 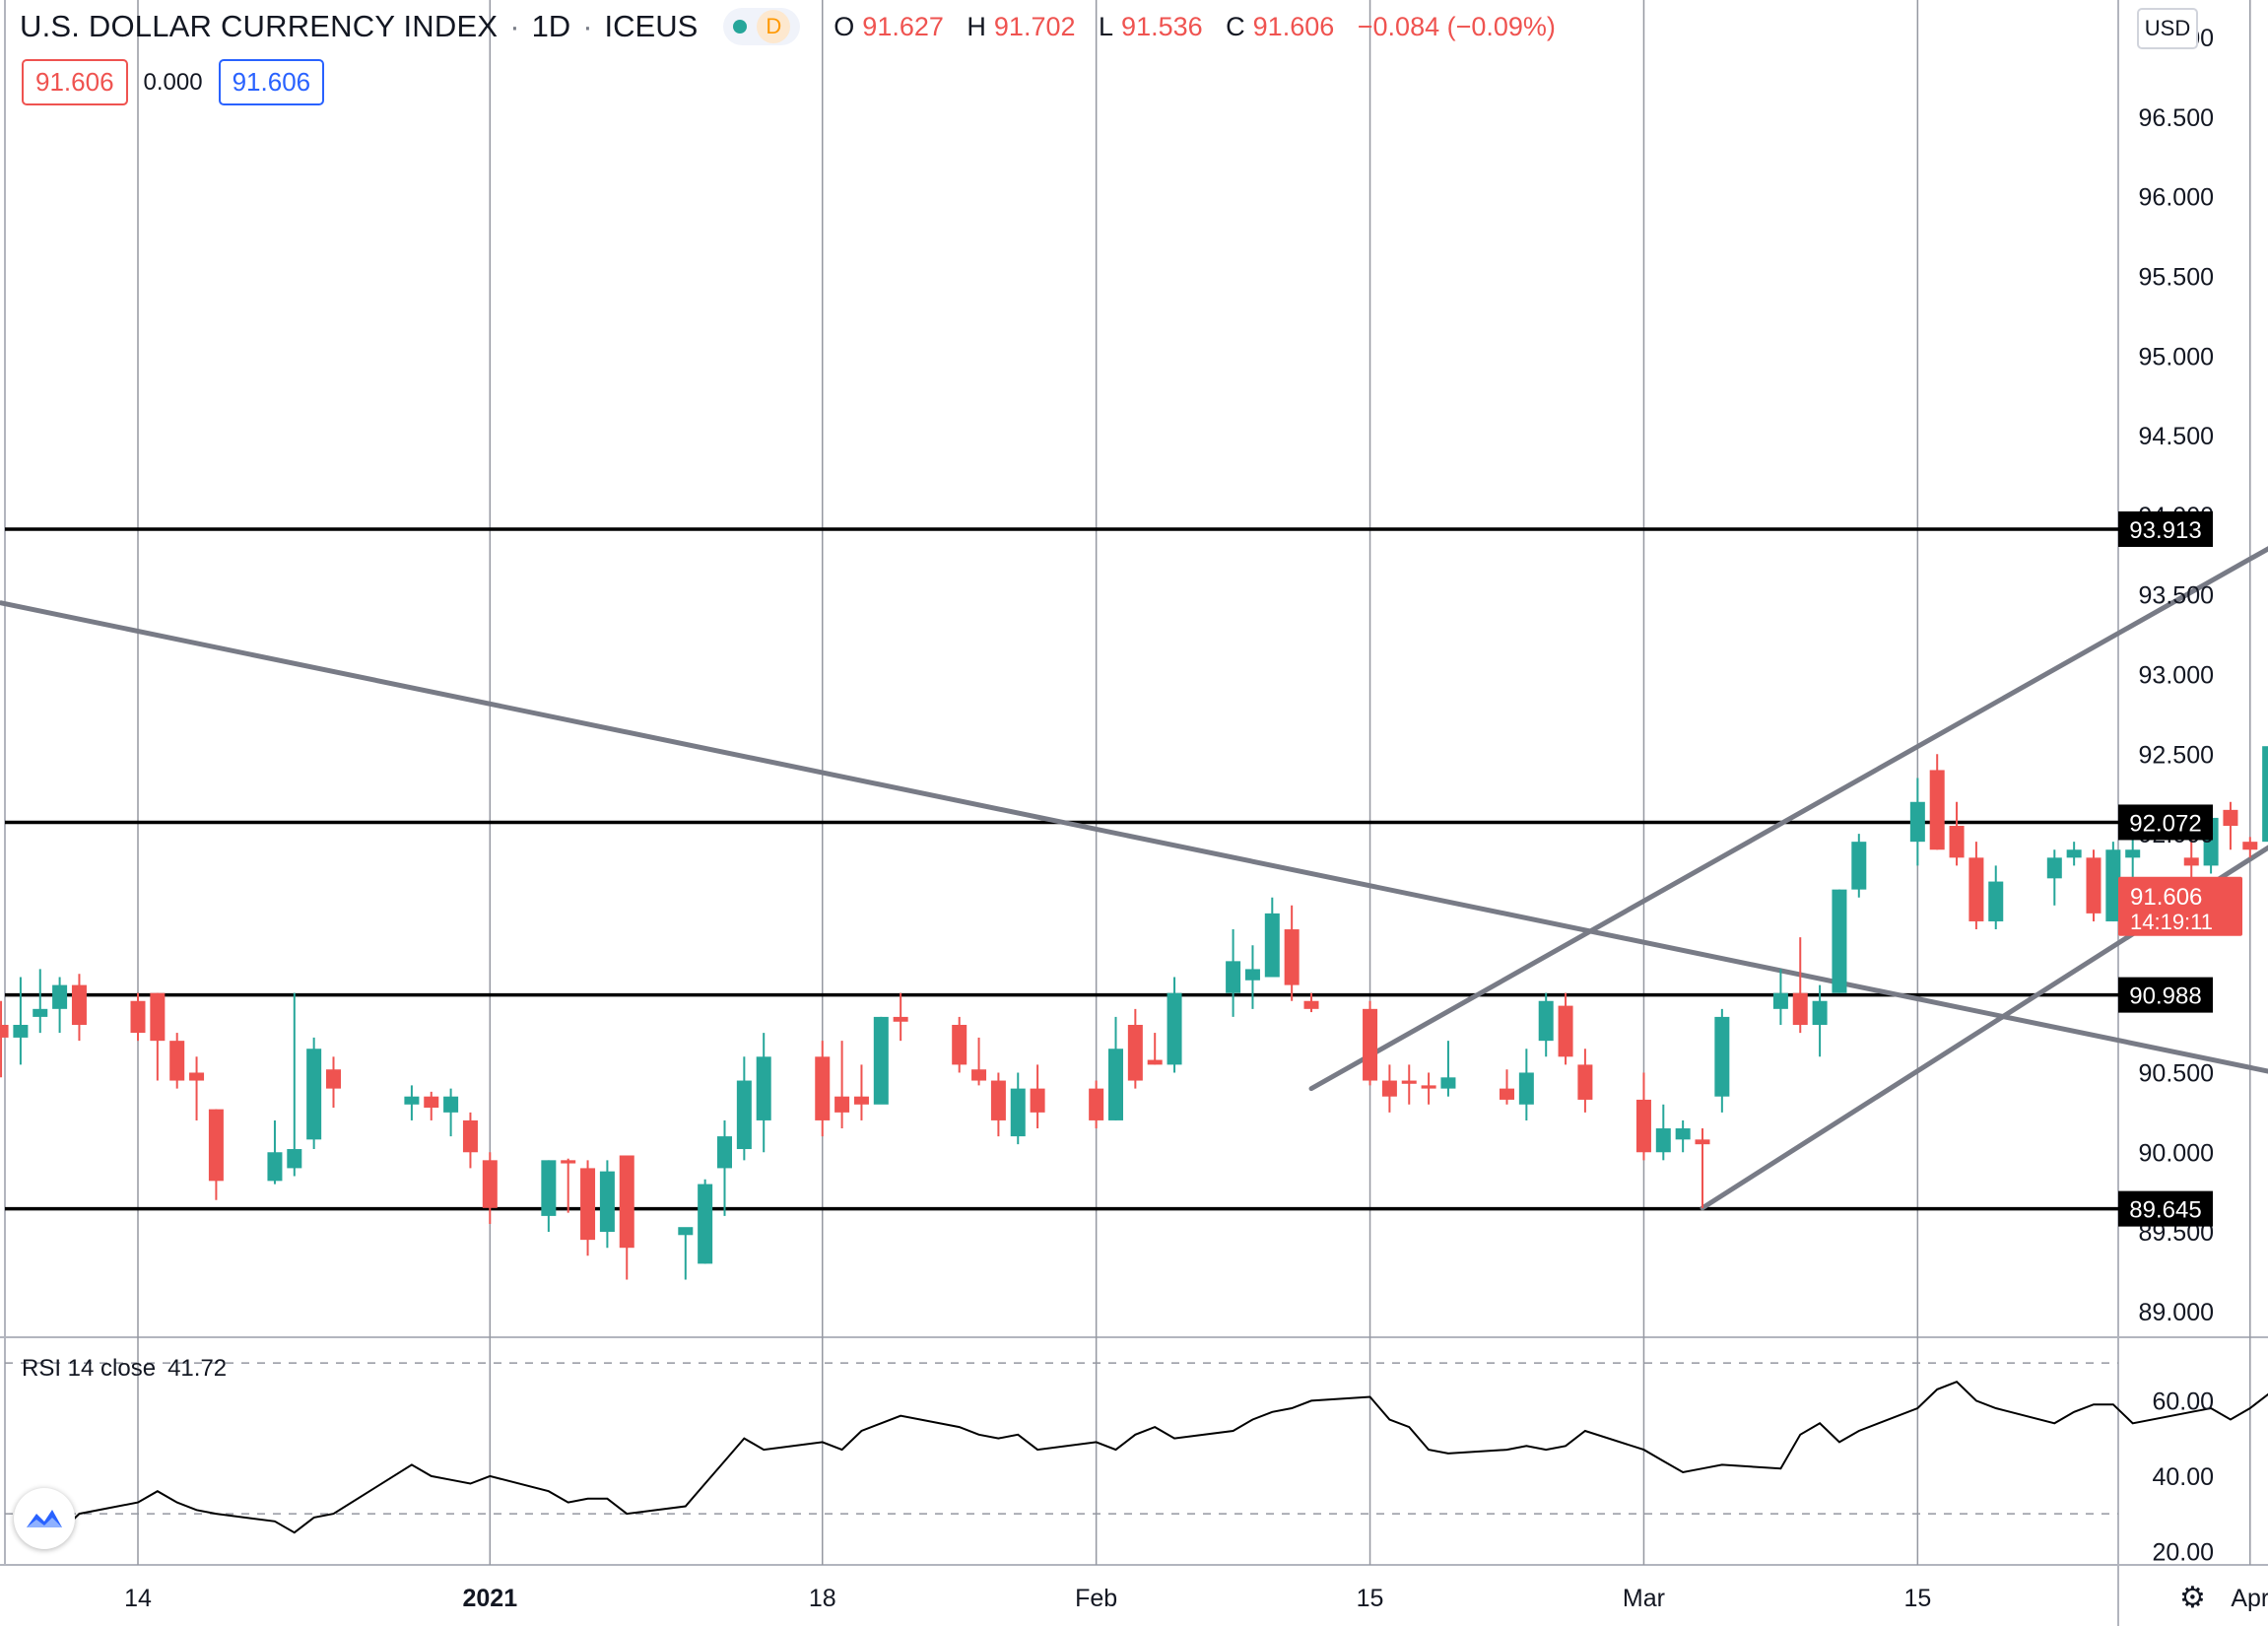 What do you see at coordinates (844, 26) in the screenshot?
I see `open-label: O` at bounding box center [844, 26].